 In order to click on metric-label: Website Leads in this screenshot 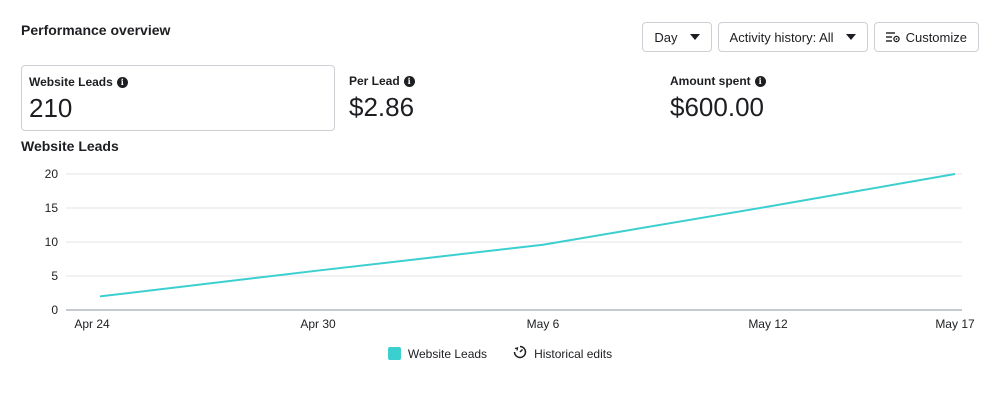, I will do `click(71, 82)`.